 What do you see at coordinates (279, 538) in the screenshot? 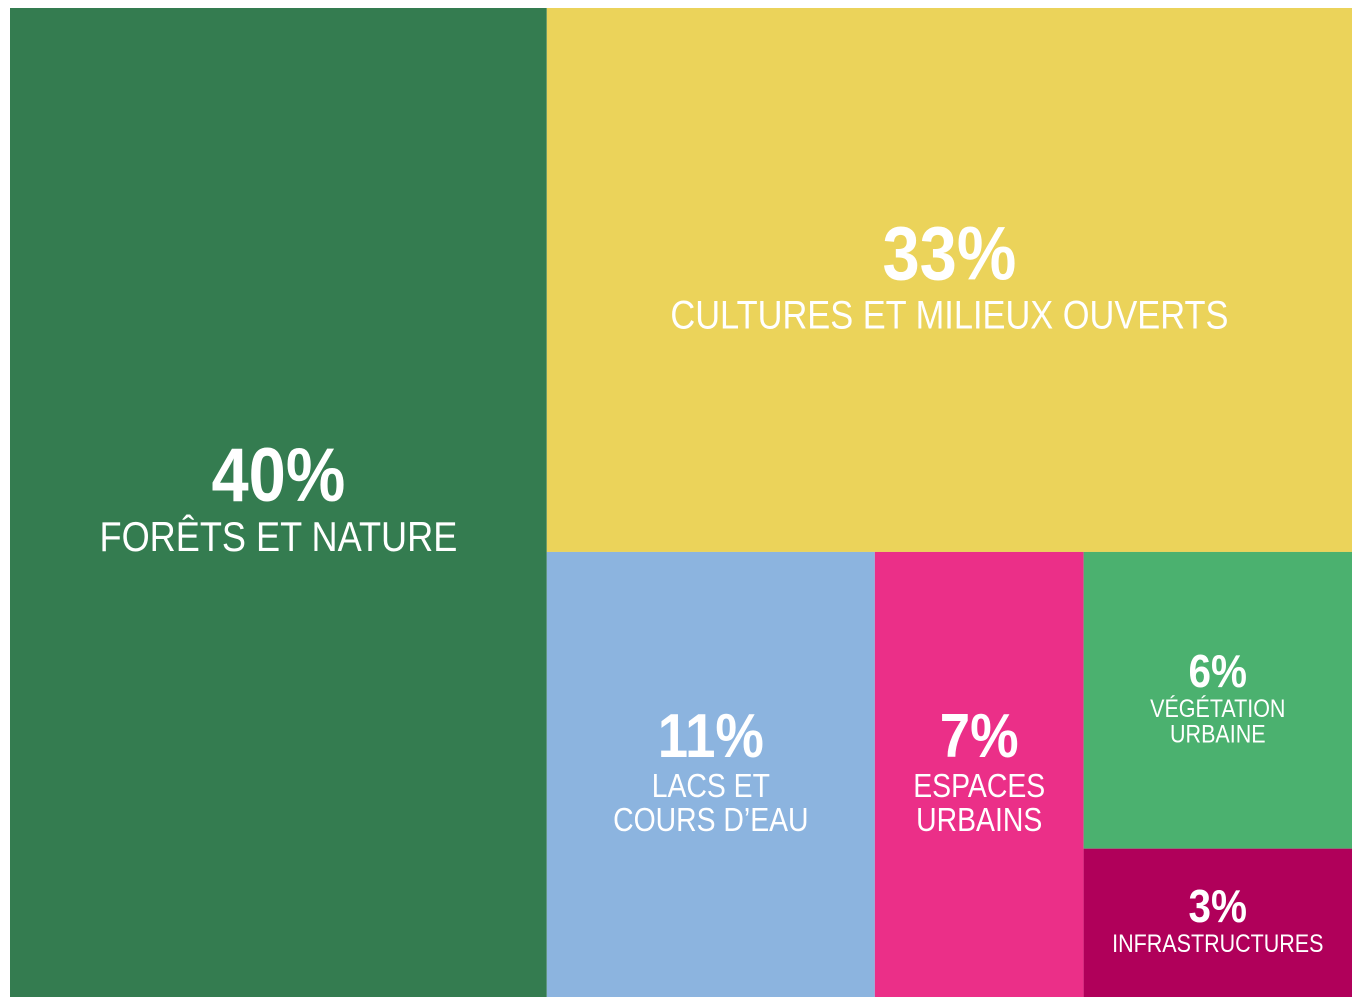
I see `category-label: FORÊTS ET NATURE` at bounding box center [279, 538].